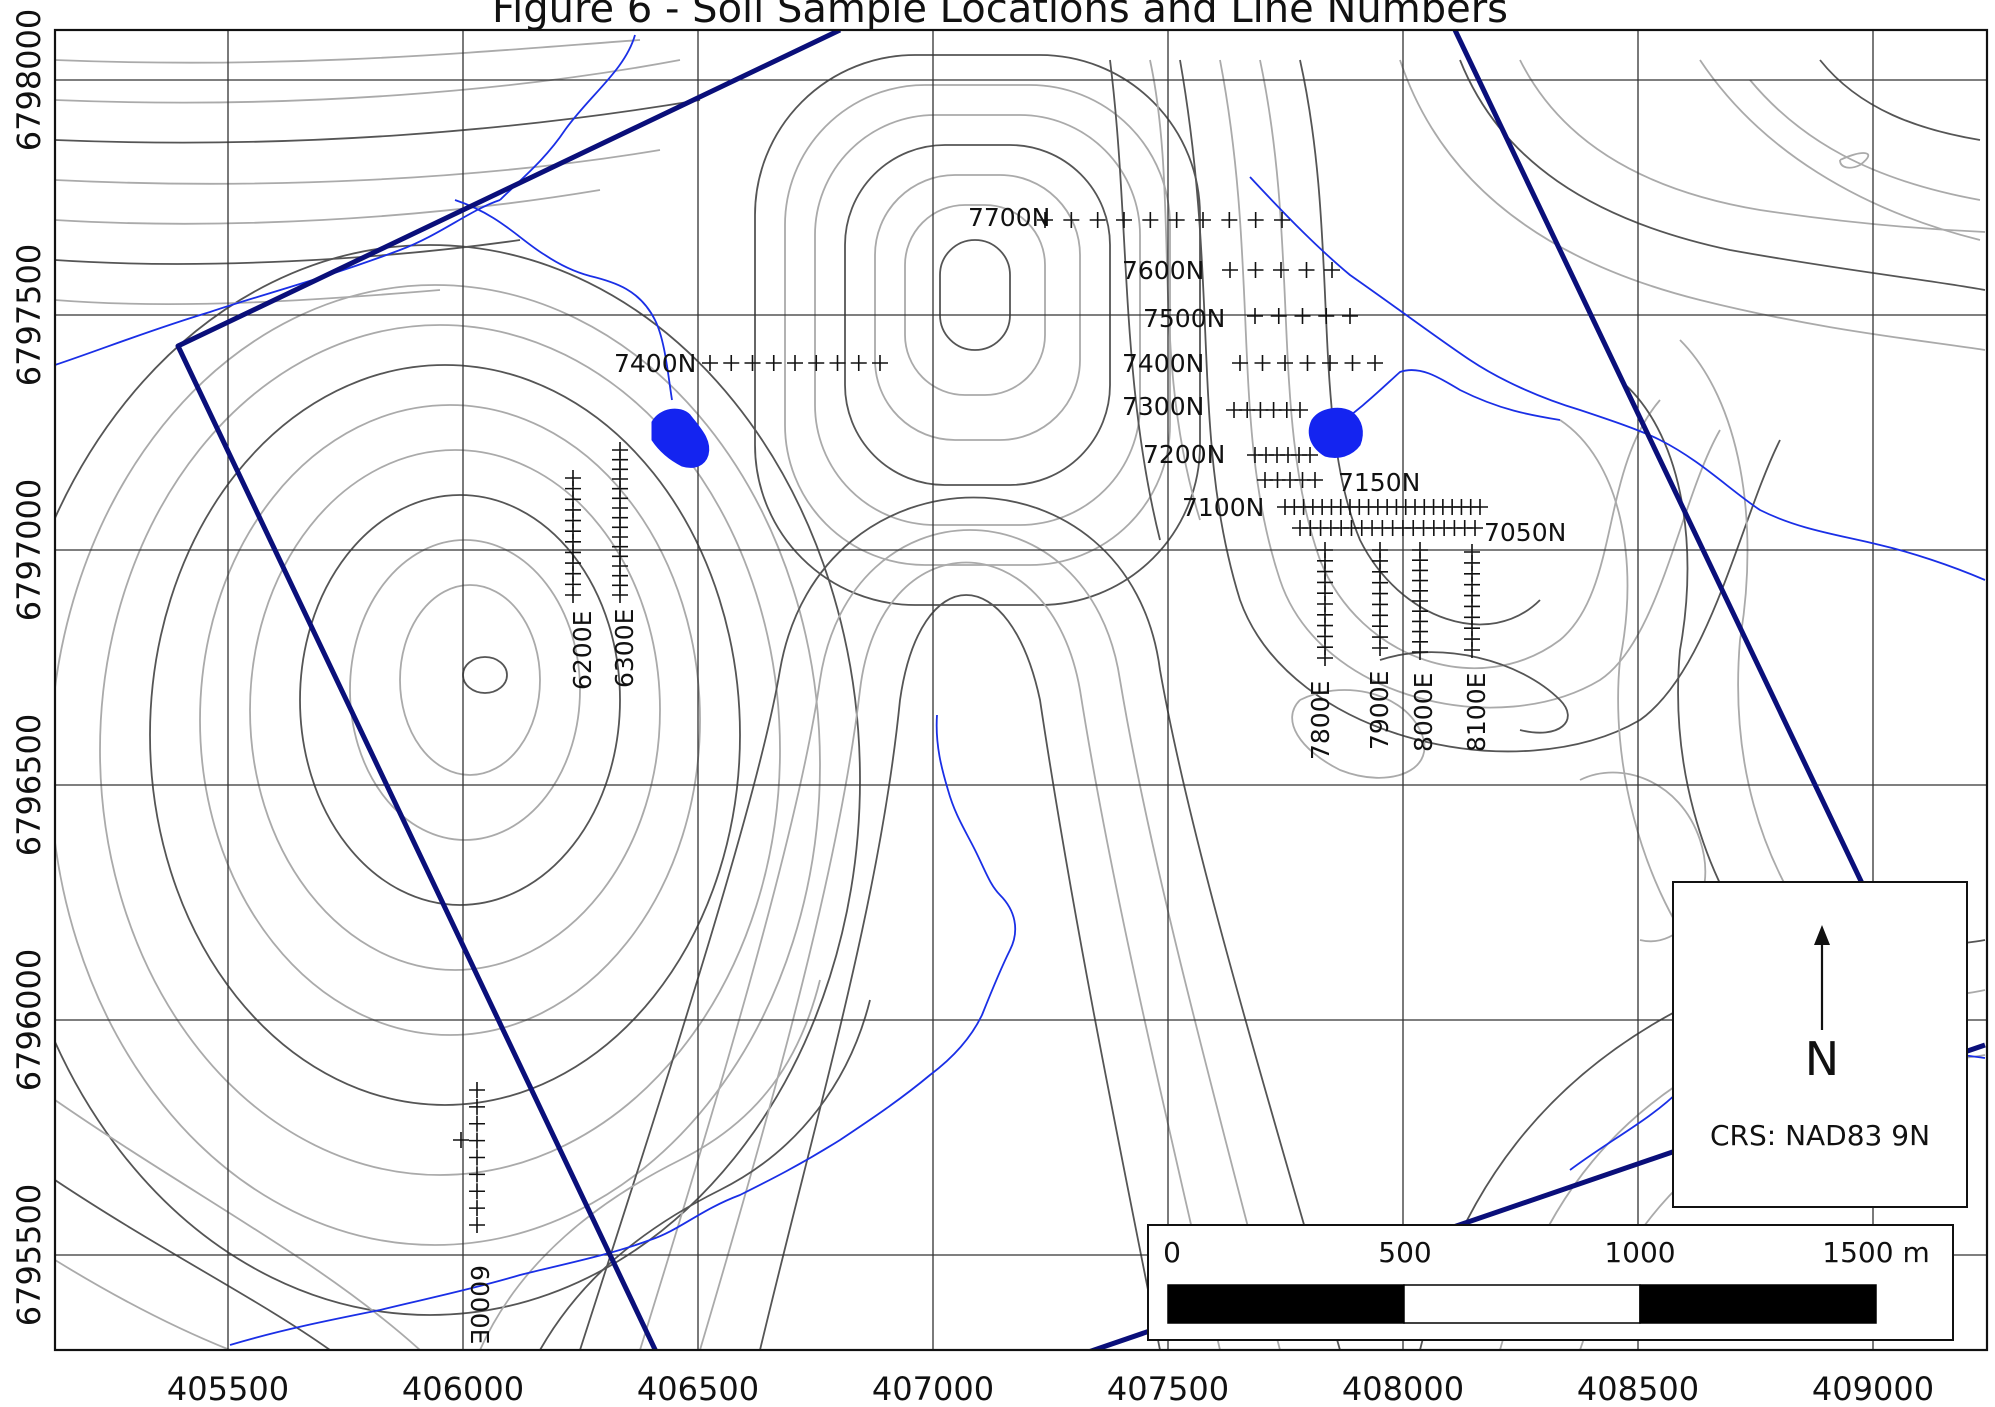  Describe the element at coordinates (1223, 507) in the screenshot. I see `label-7100N: 7100N` at that location.